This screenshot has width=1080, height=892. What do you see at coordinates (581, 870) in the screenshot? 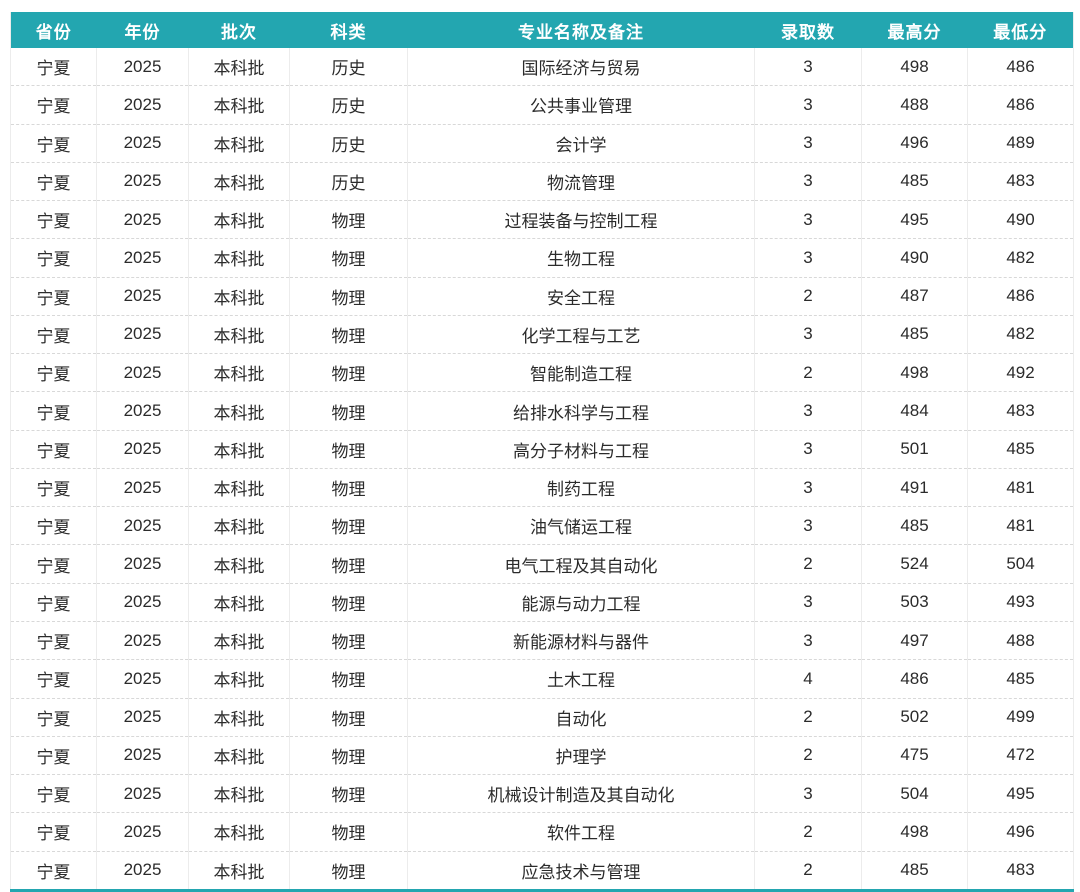
I see `table-cell-major-name: 应急技术与管理` at bounding box center [581, 870].